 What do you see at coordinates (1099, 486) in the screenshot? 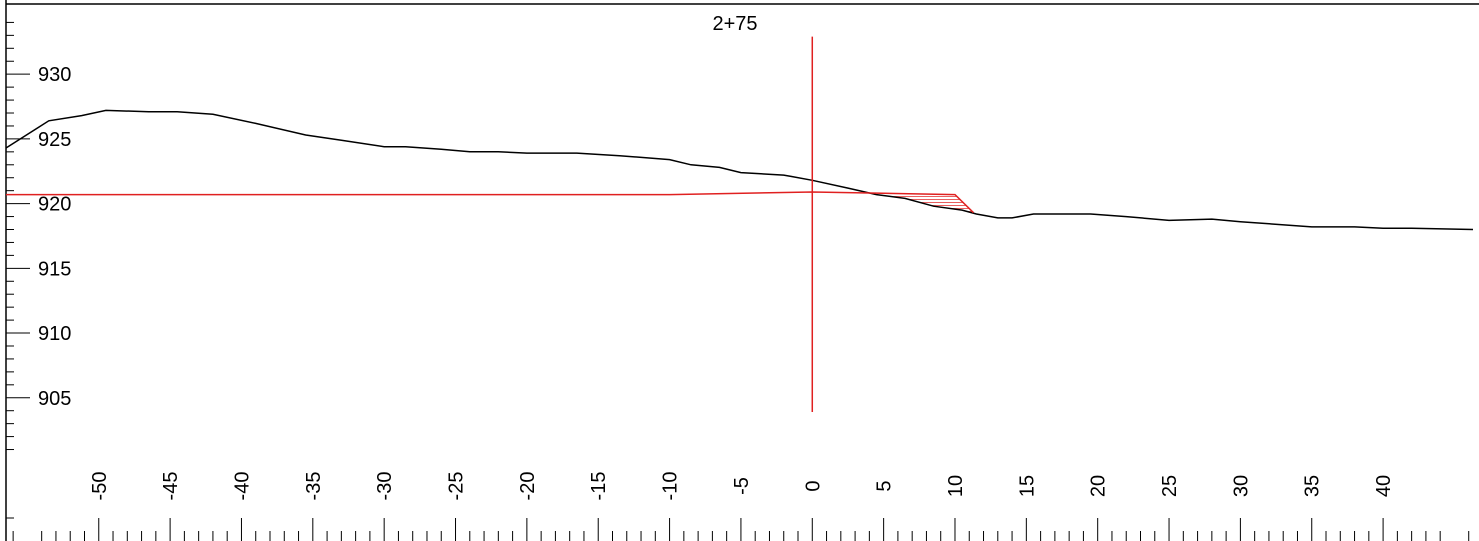
I see `x-tick-label: 20` at bounding box center [1099, 486].